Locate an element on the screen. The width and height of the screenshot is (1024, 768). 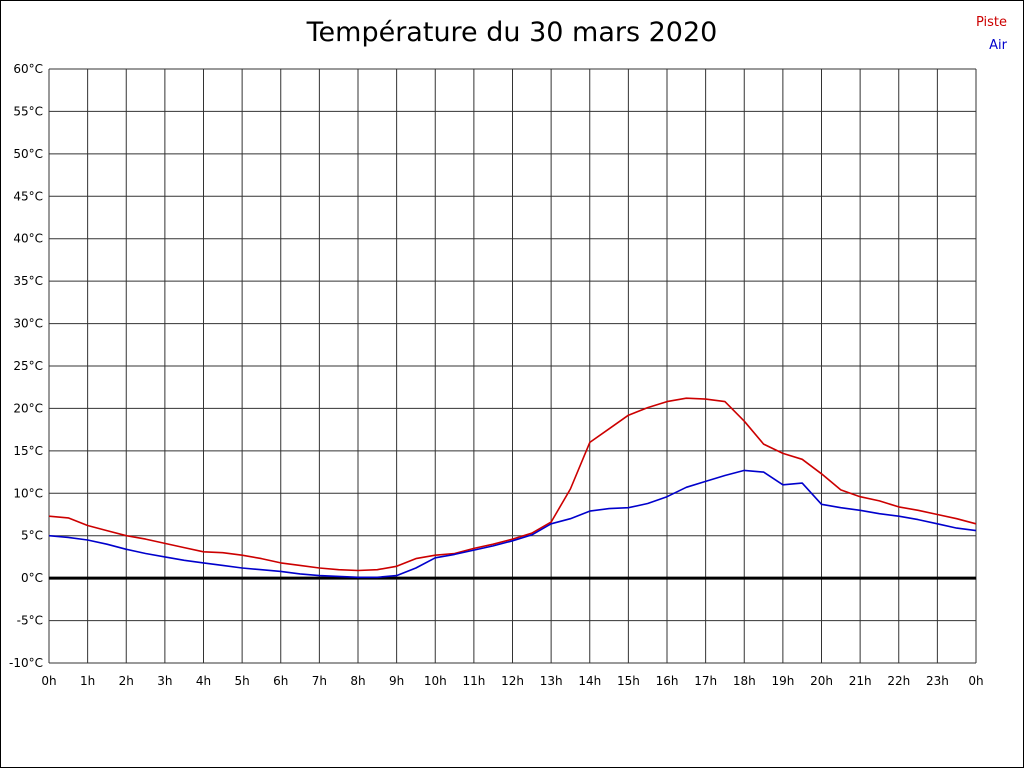
chart-title: Température du 30 mars 2020 is located at coordinates (512, 32).